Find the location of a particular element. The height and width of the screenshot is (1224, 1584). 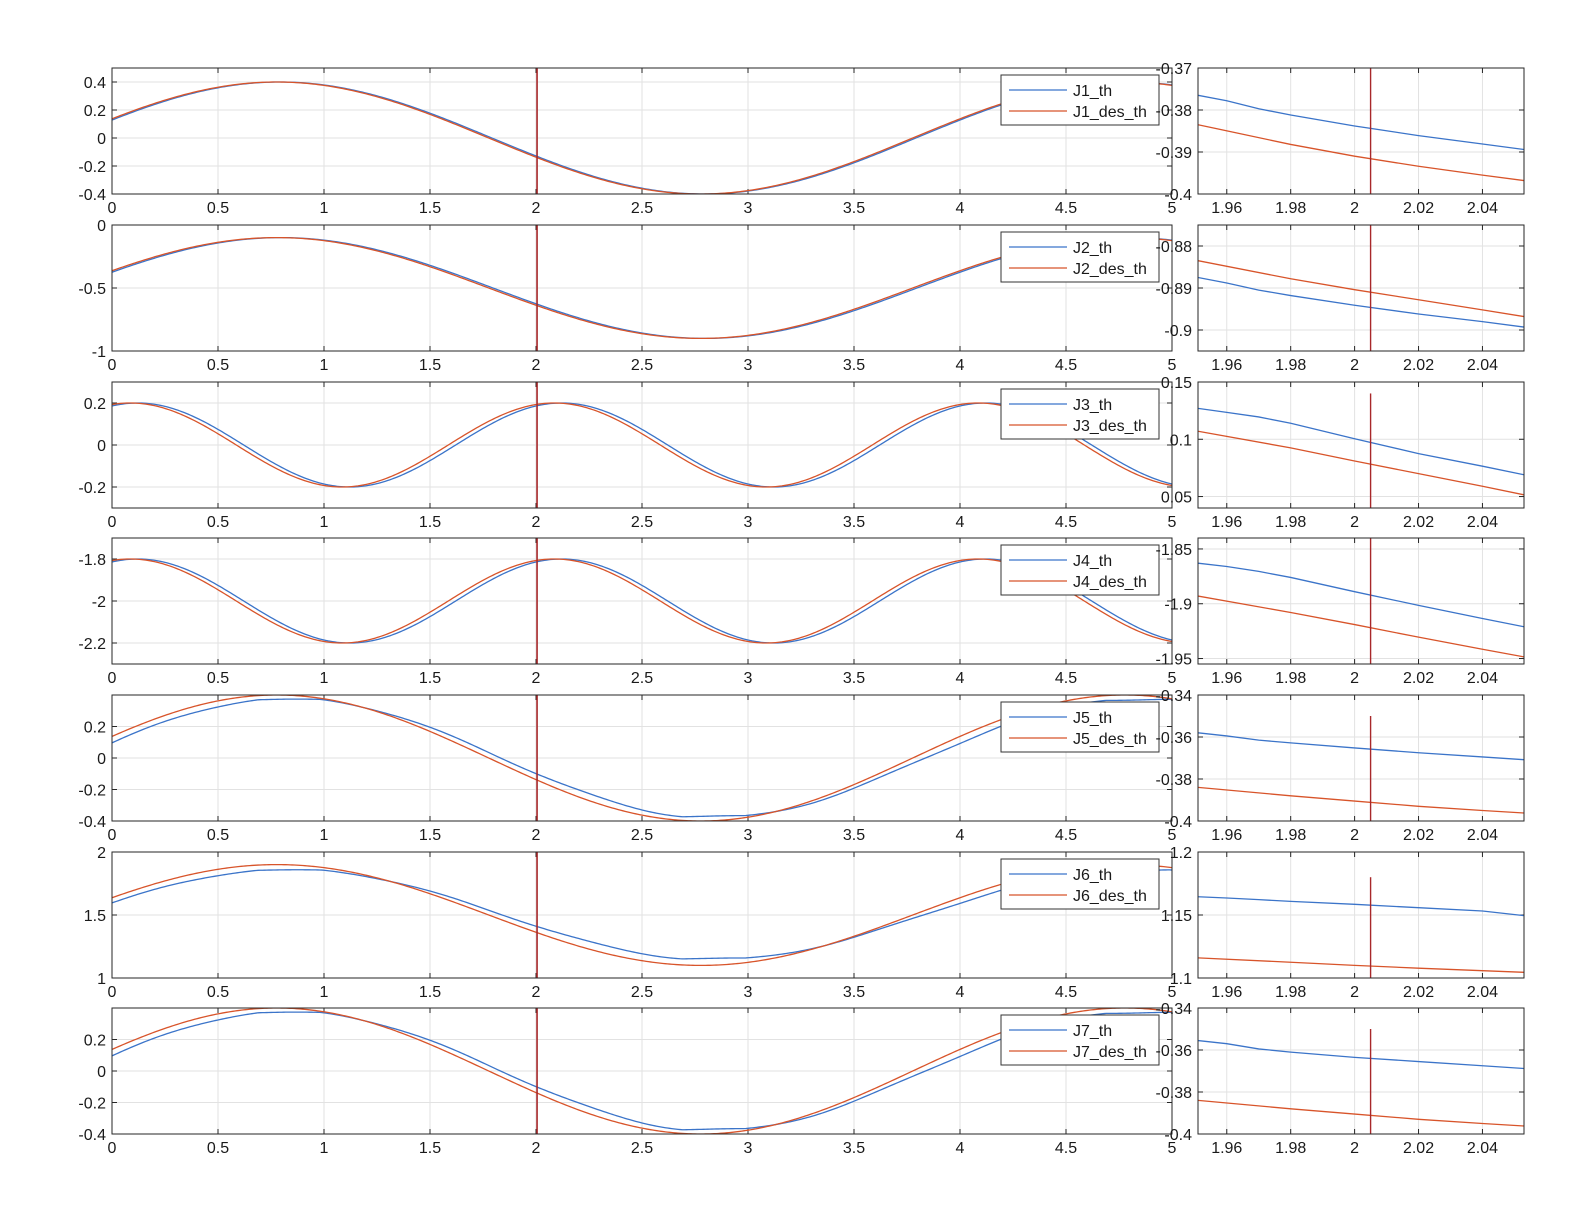

legend-label-desired: J2_des_th is located at coordinates (1110, 269).